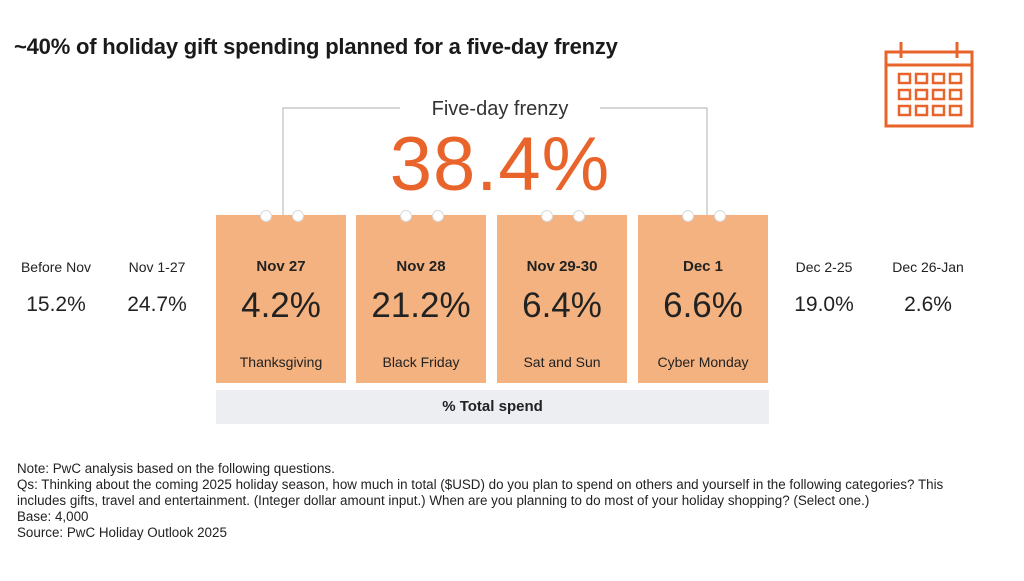 This screenshot has height=581, width=1024. Describe the element at coordinates (703, 266) in the screenshot. I see `period-label-dec-1: Dec 1` at that location.